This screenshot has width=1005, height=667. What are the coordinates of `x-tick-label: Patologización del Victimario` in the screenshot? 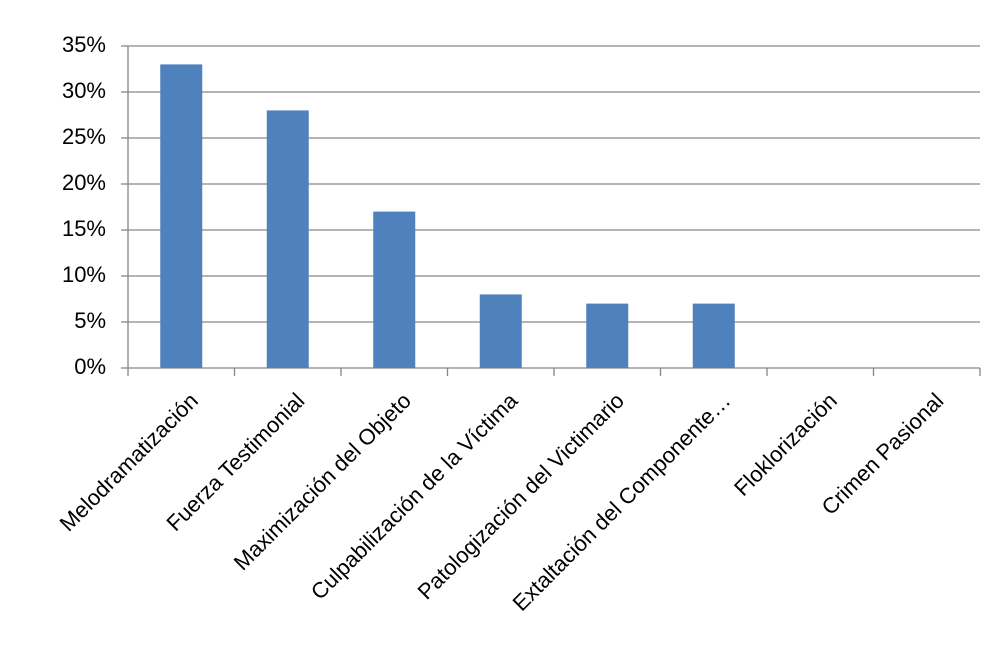 It's located at (521, 496).